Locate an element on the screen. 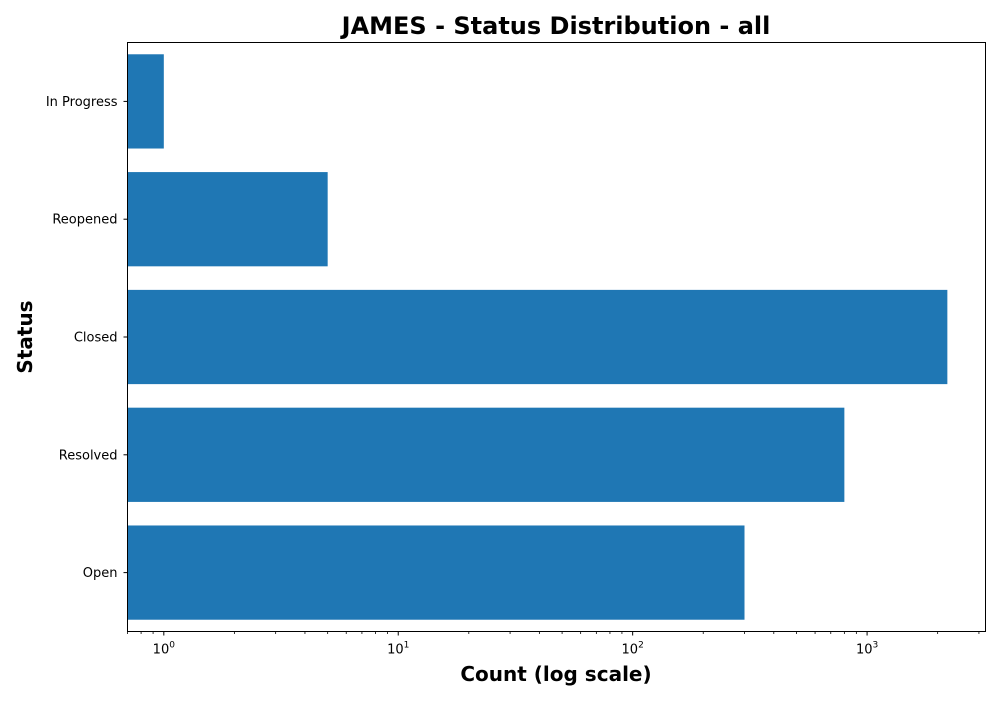 The width and height of the screenshot is (1000, 704). y-axis-ticks: In Progress Reopened Closed Resolved Open is located at coordinates (87, 338).